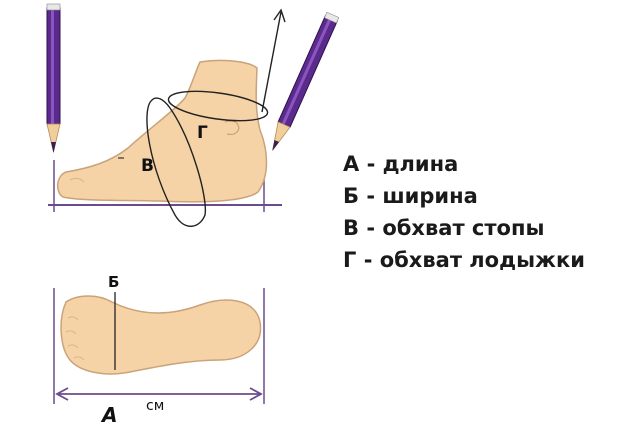  I want to click on arrow-head-icon, so click(279, 15).